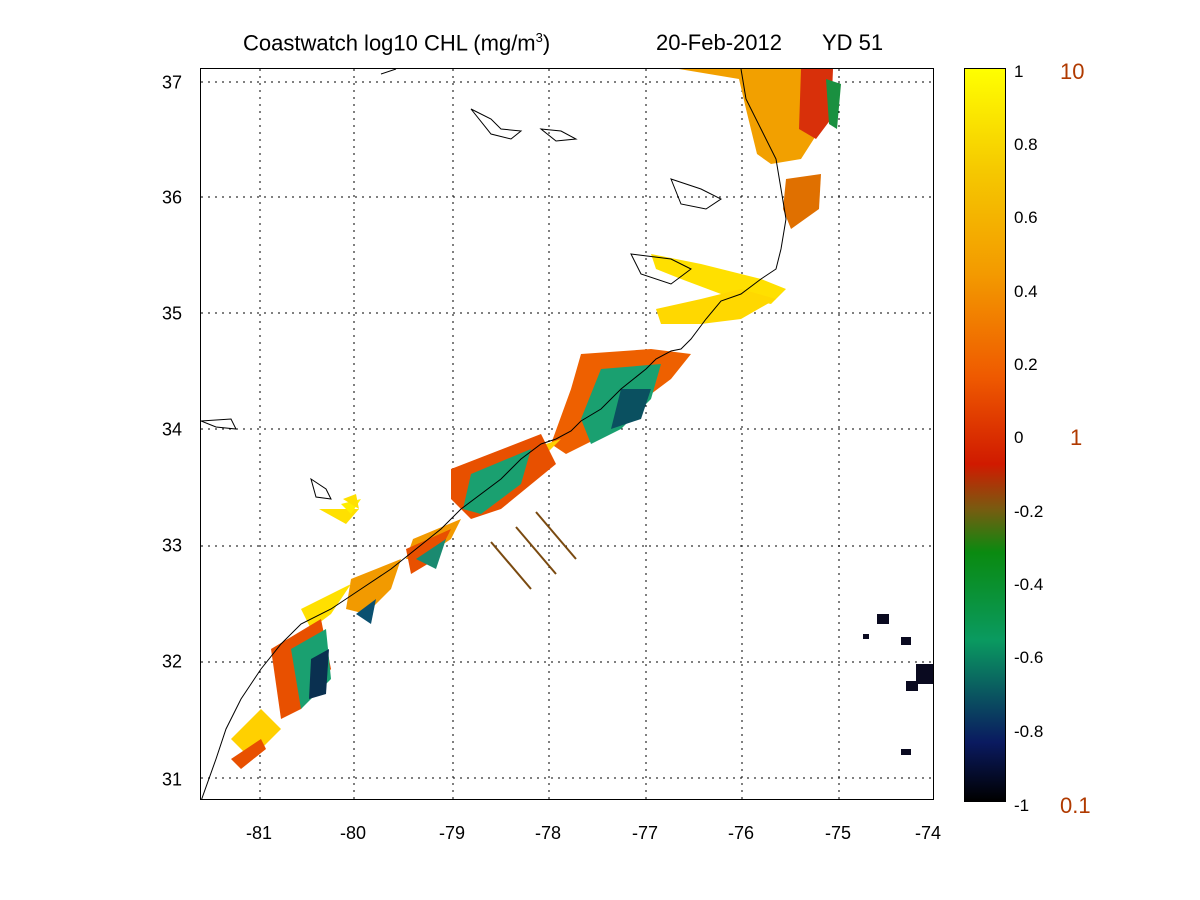 This screenshot has height=900, width=1200. What do you see at coordinates (853, 42) in the screenshot?
I see `title-yearday: YD 51` at bounding box center [853, 42].